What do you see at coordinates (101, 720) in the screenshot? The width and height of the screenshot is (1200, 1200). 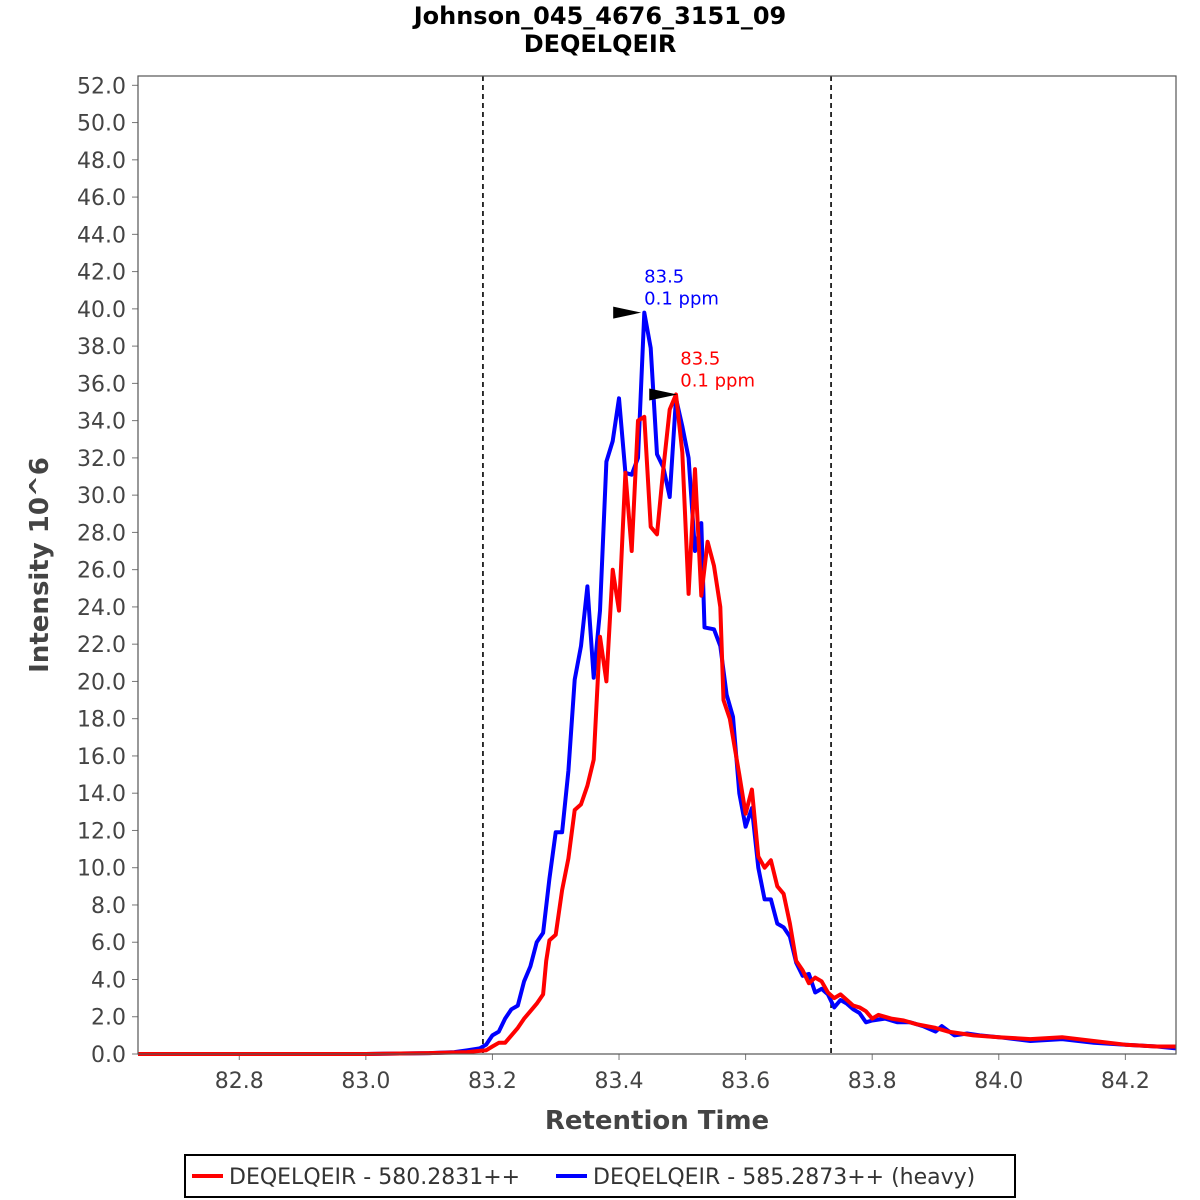 I see `y-tick-label: 18.0` at bounding box center [101, 720].